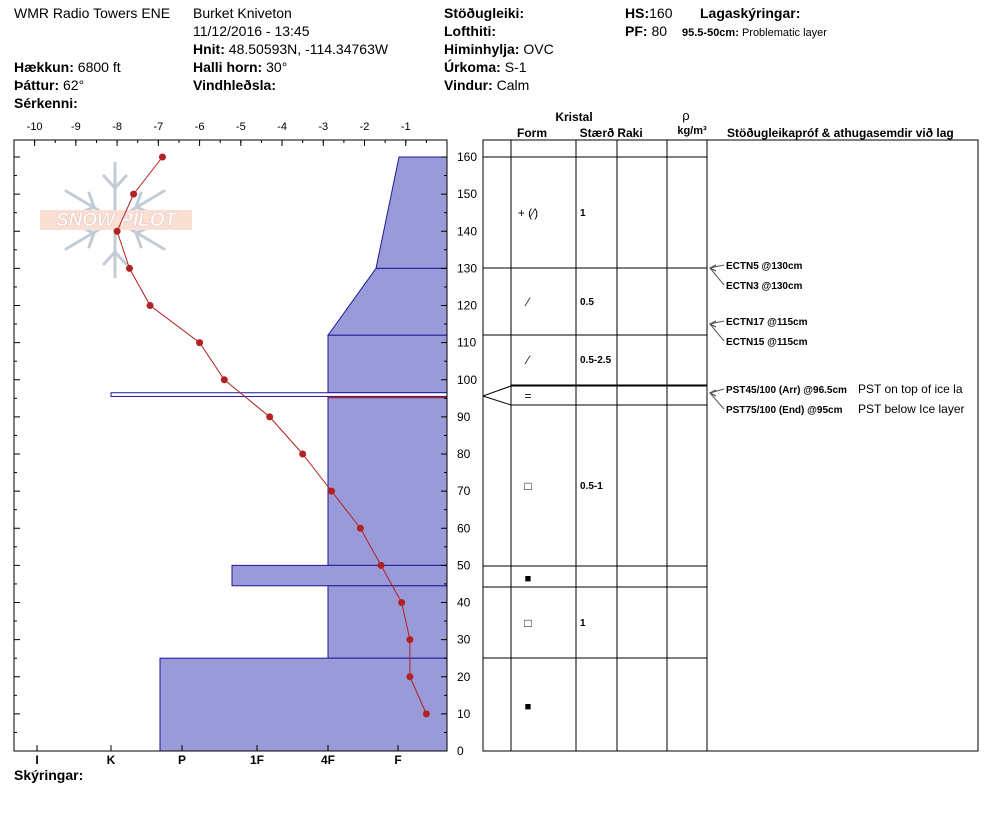  Describe the element at coordinates (117, 127) in the screenshot. I see `top-tick-label: -8` at that location.